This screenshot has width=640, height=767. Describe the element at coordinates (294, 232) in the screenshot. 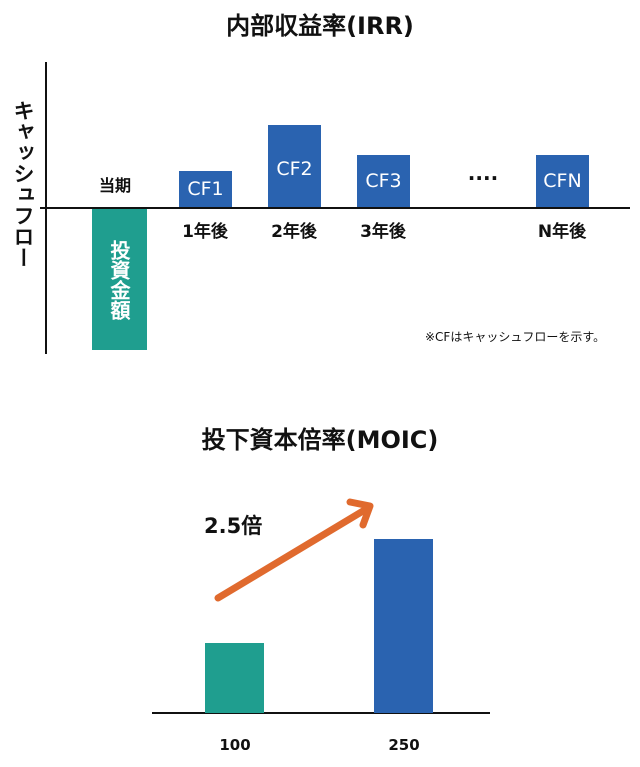

I see `period-label: 2年後` at that location.